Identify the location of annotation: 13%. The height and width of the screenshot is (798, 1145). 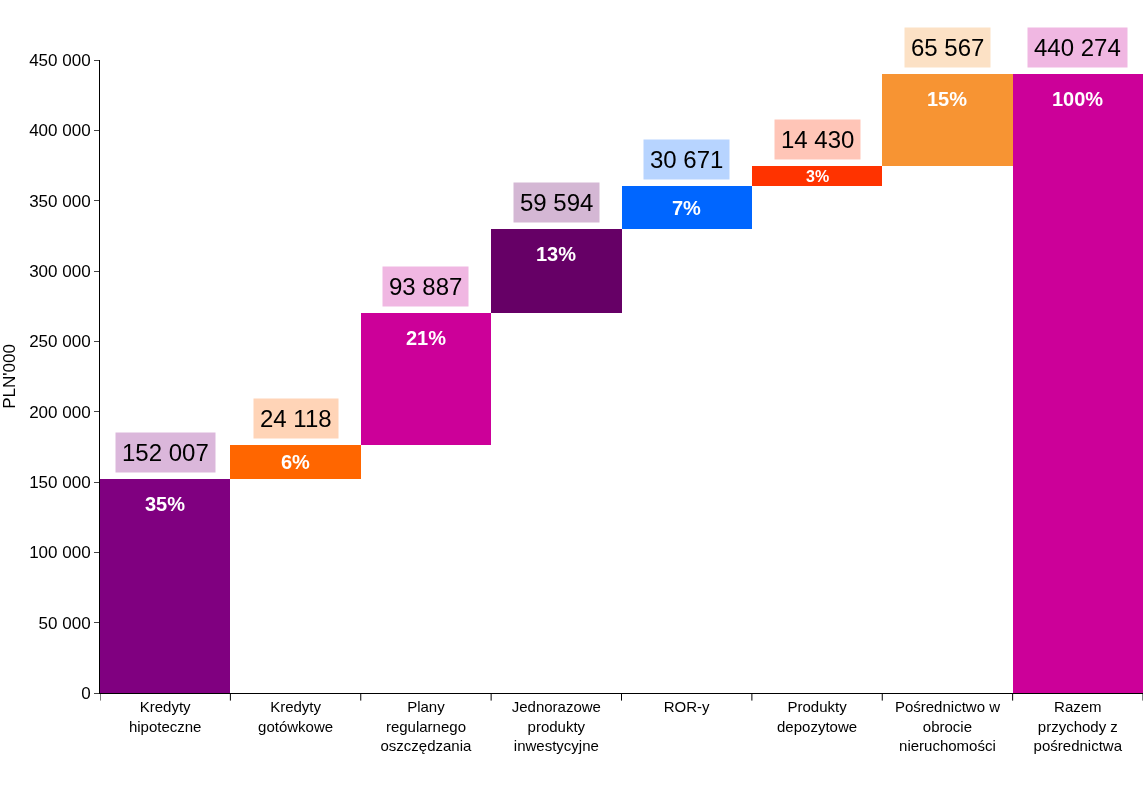
(556, 254).